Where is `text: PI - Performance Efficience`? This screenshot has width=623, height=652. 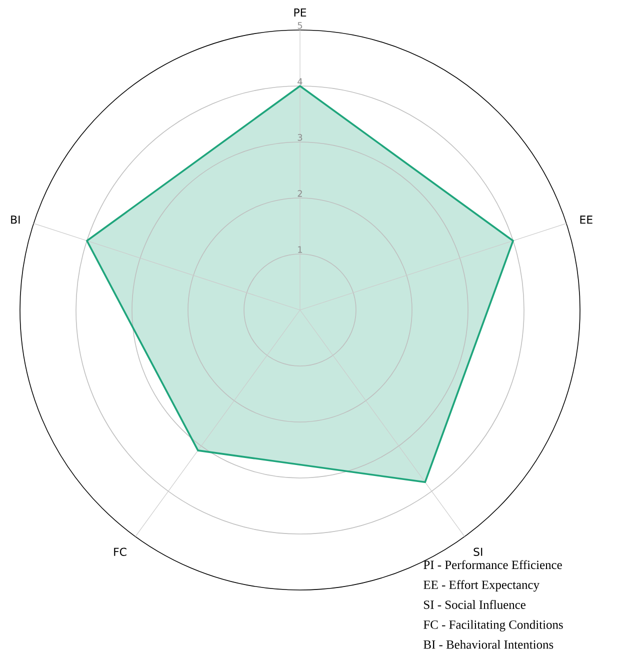 text: PI - Performance Efficience is located at coordinates (493, 565).